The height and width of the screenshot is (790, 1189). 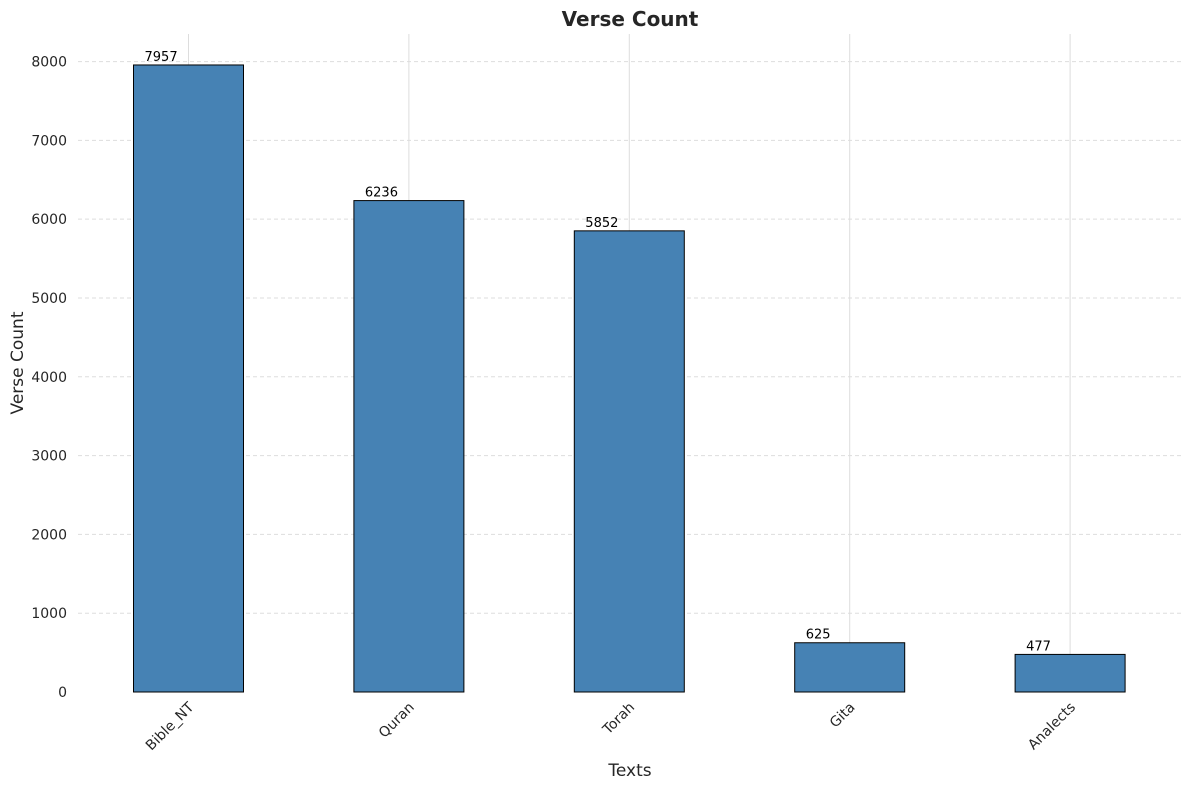 I want to click on x-tick-label: Quran, so click(x=397, y=721).